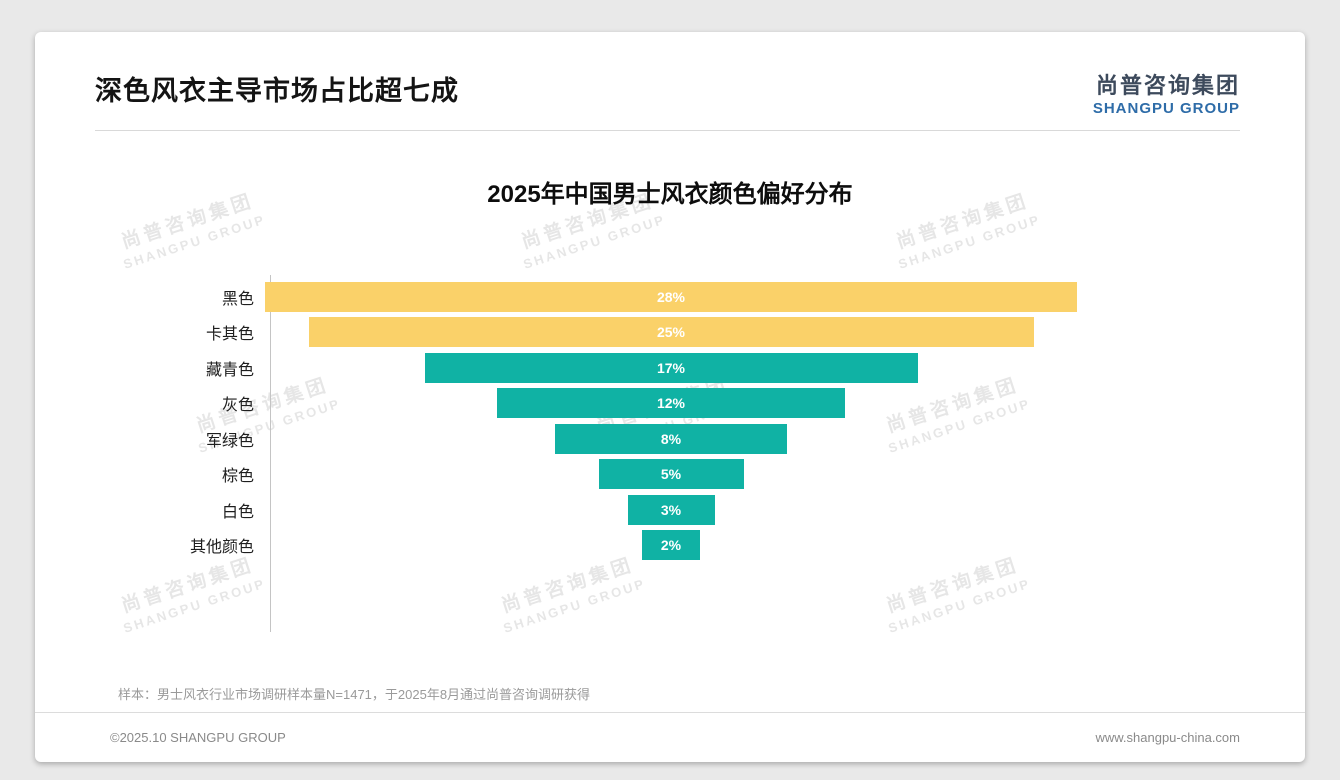  I want to click on bar: 8%, so click(671, 438).